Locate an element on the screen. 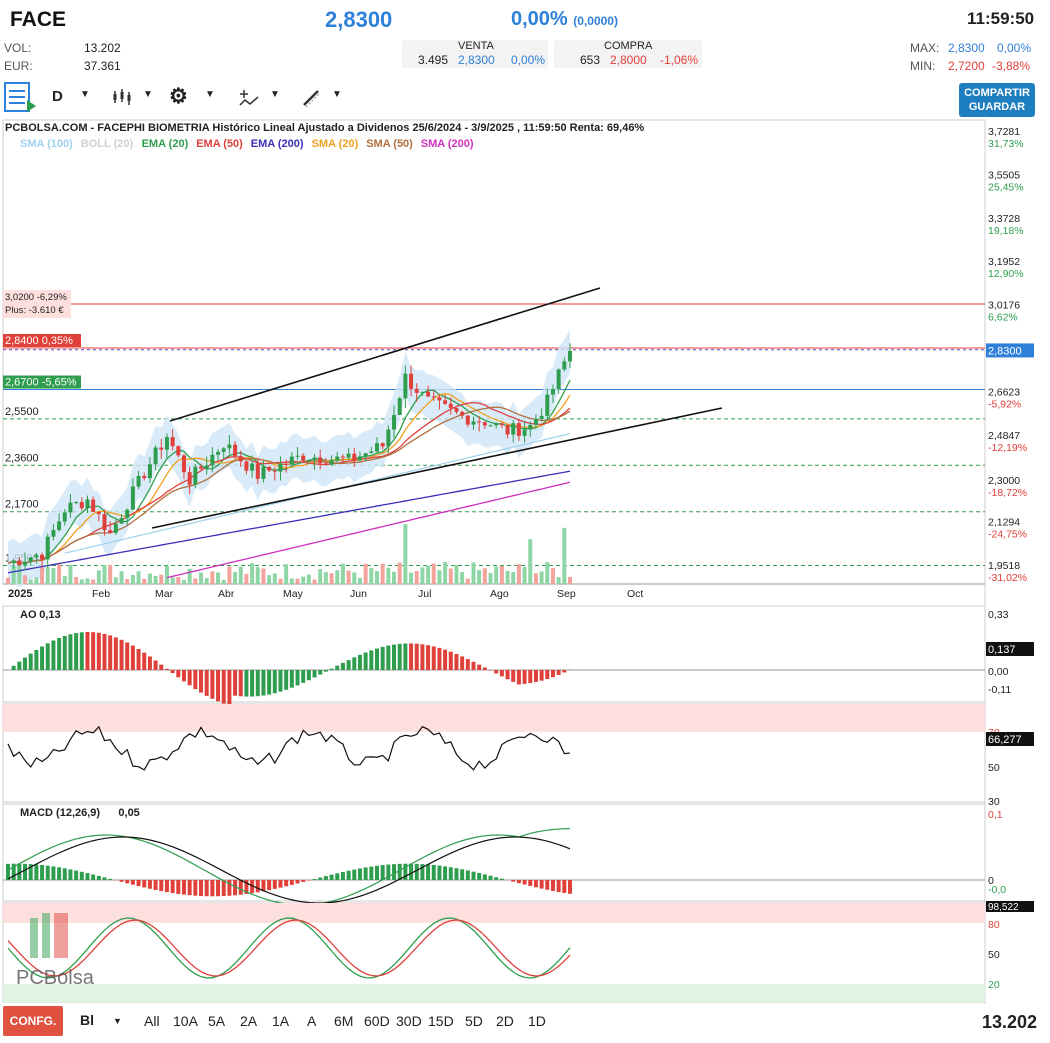 The width and height of the screenshot is (1050, 1043). drawing-chevron-down-icon: ▼ is located at coordinates (337, 94).